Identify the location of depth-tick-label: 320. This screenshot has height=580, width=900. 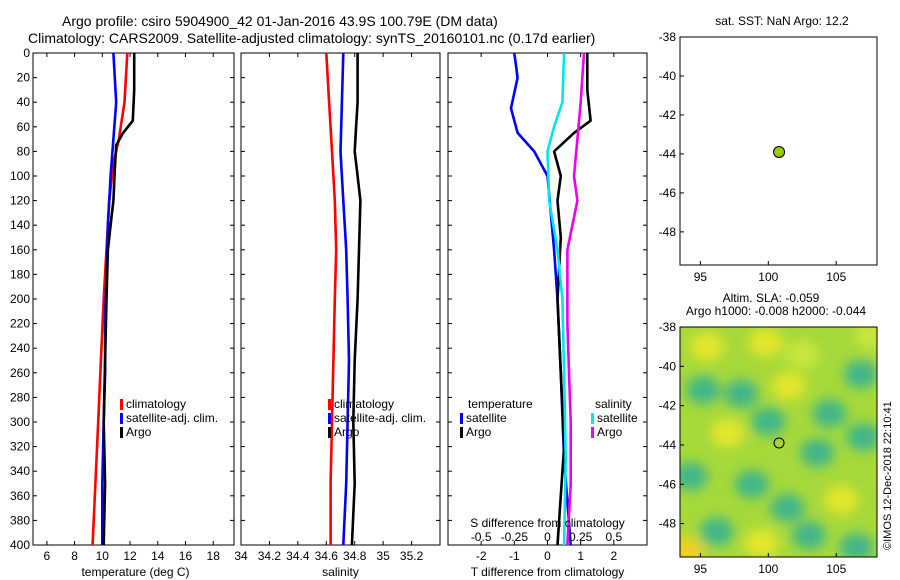
(20, 447).